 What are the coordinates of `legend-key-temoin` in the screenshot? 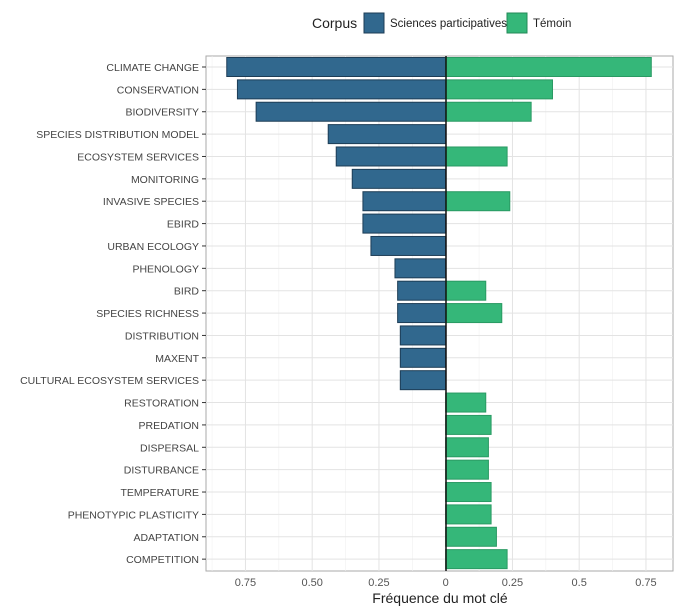 It's located at (517, 23).